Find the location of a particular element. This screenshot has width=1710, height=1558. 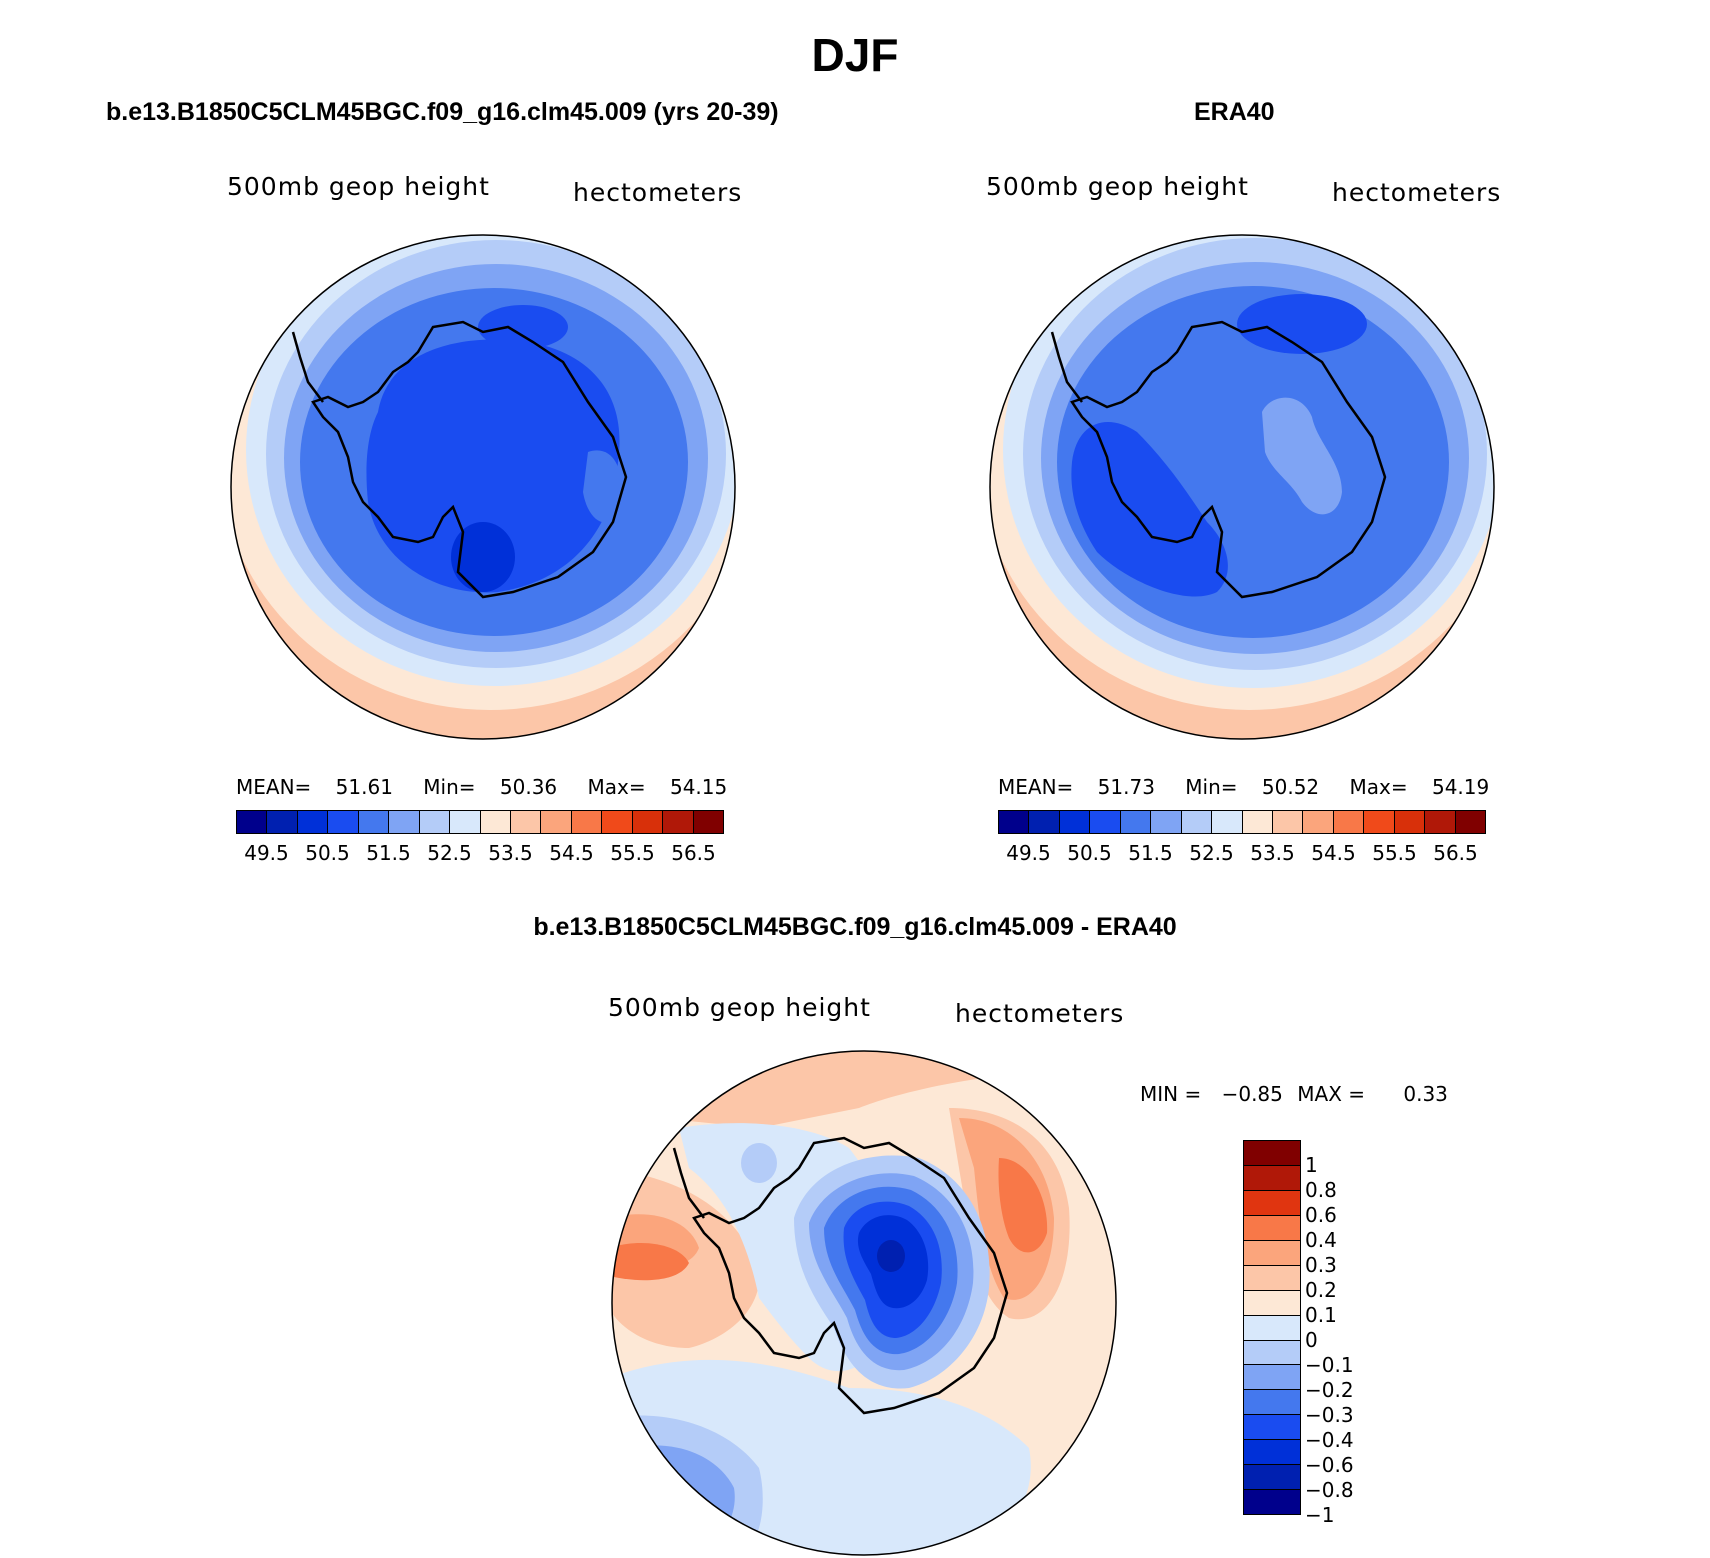

panel1-contour-min-center is located at coordinates (483, 557).